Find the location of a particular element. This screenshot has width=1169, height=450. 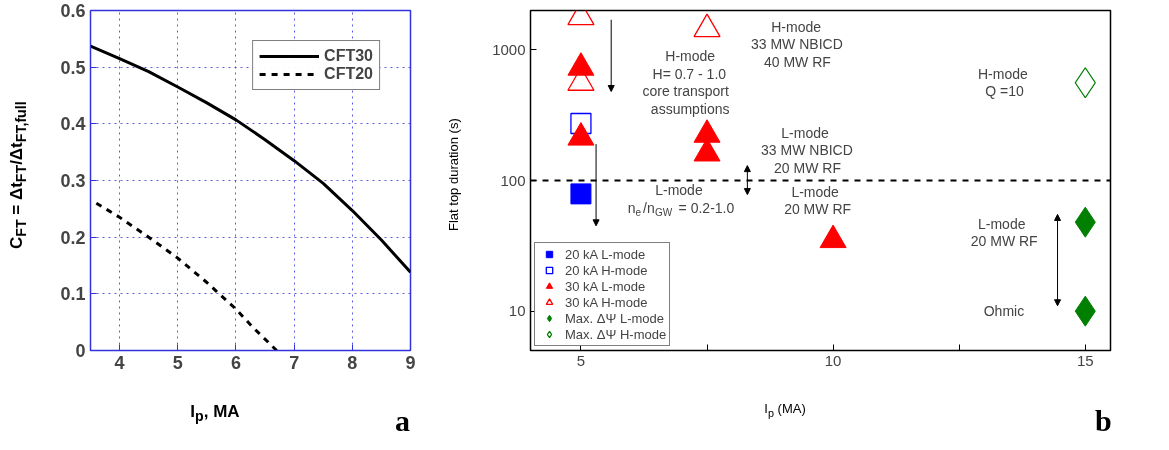

x-tick-label: 7 is located at coordinates (294, 362).